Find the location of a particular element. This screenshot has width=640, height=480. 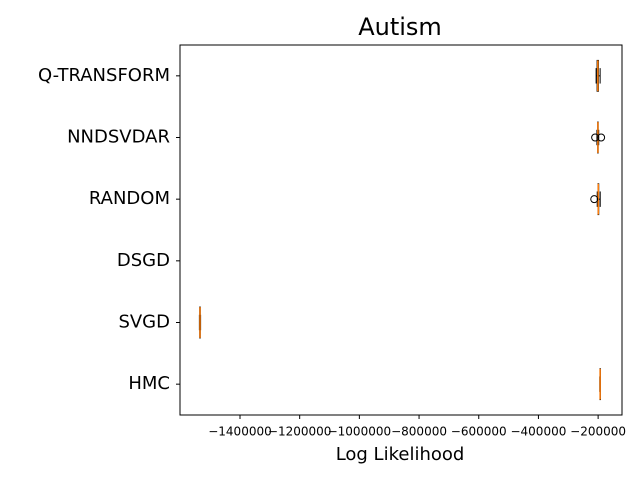

x-tick-label: −400000 is located at coordinates (538, 432).